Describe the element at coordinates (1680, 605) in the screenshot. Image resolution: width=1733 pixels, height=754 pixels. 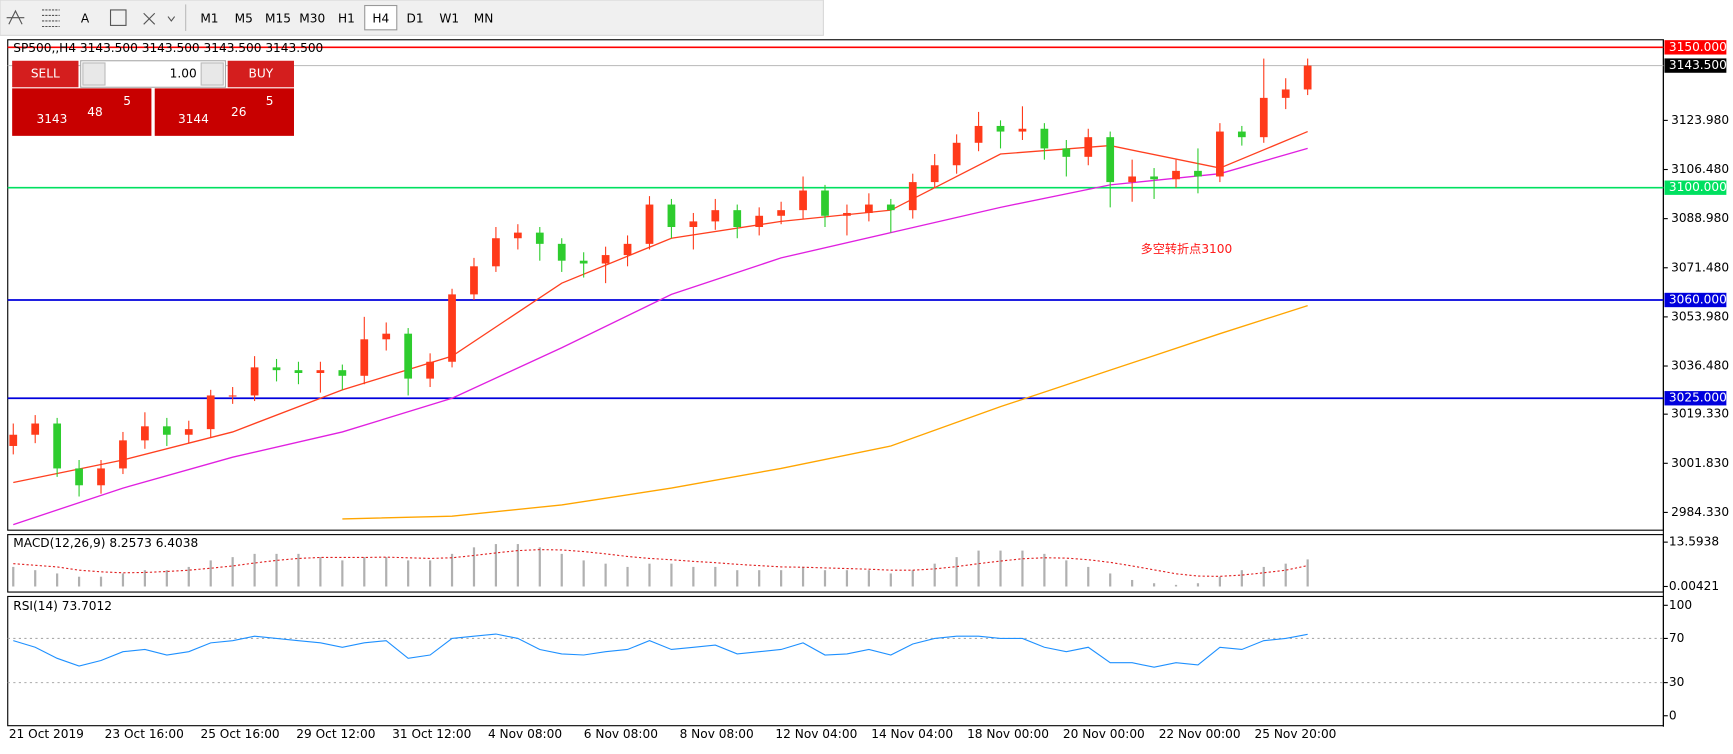
I see `y-tick-label: 100` at that location.